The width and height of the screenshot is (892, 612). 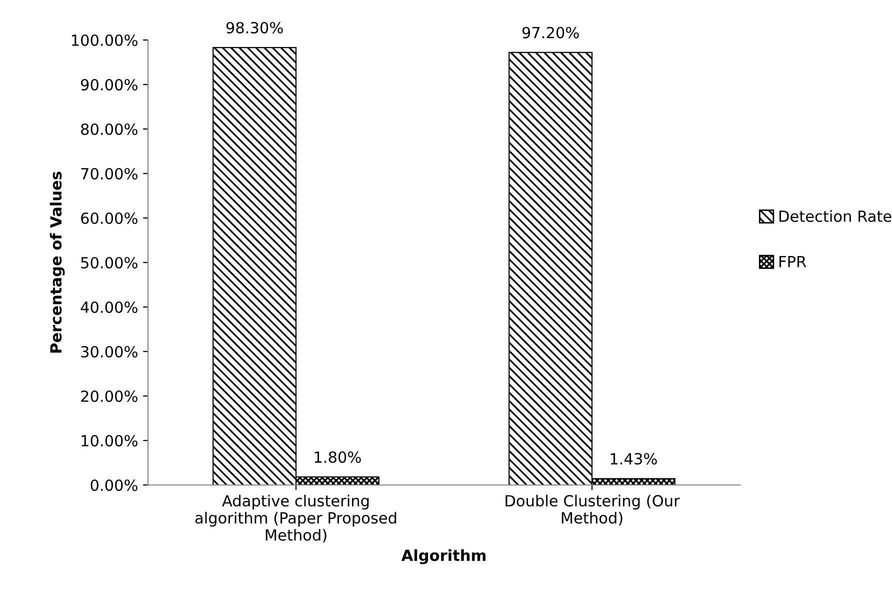 What do you see at coordinates (550, 32) in the screenshot?
I see `data-label: 97.20%` at bounding box center [550, 32].